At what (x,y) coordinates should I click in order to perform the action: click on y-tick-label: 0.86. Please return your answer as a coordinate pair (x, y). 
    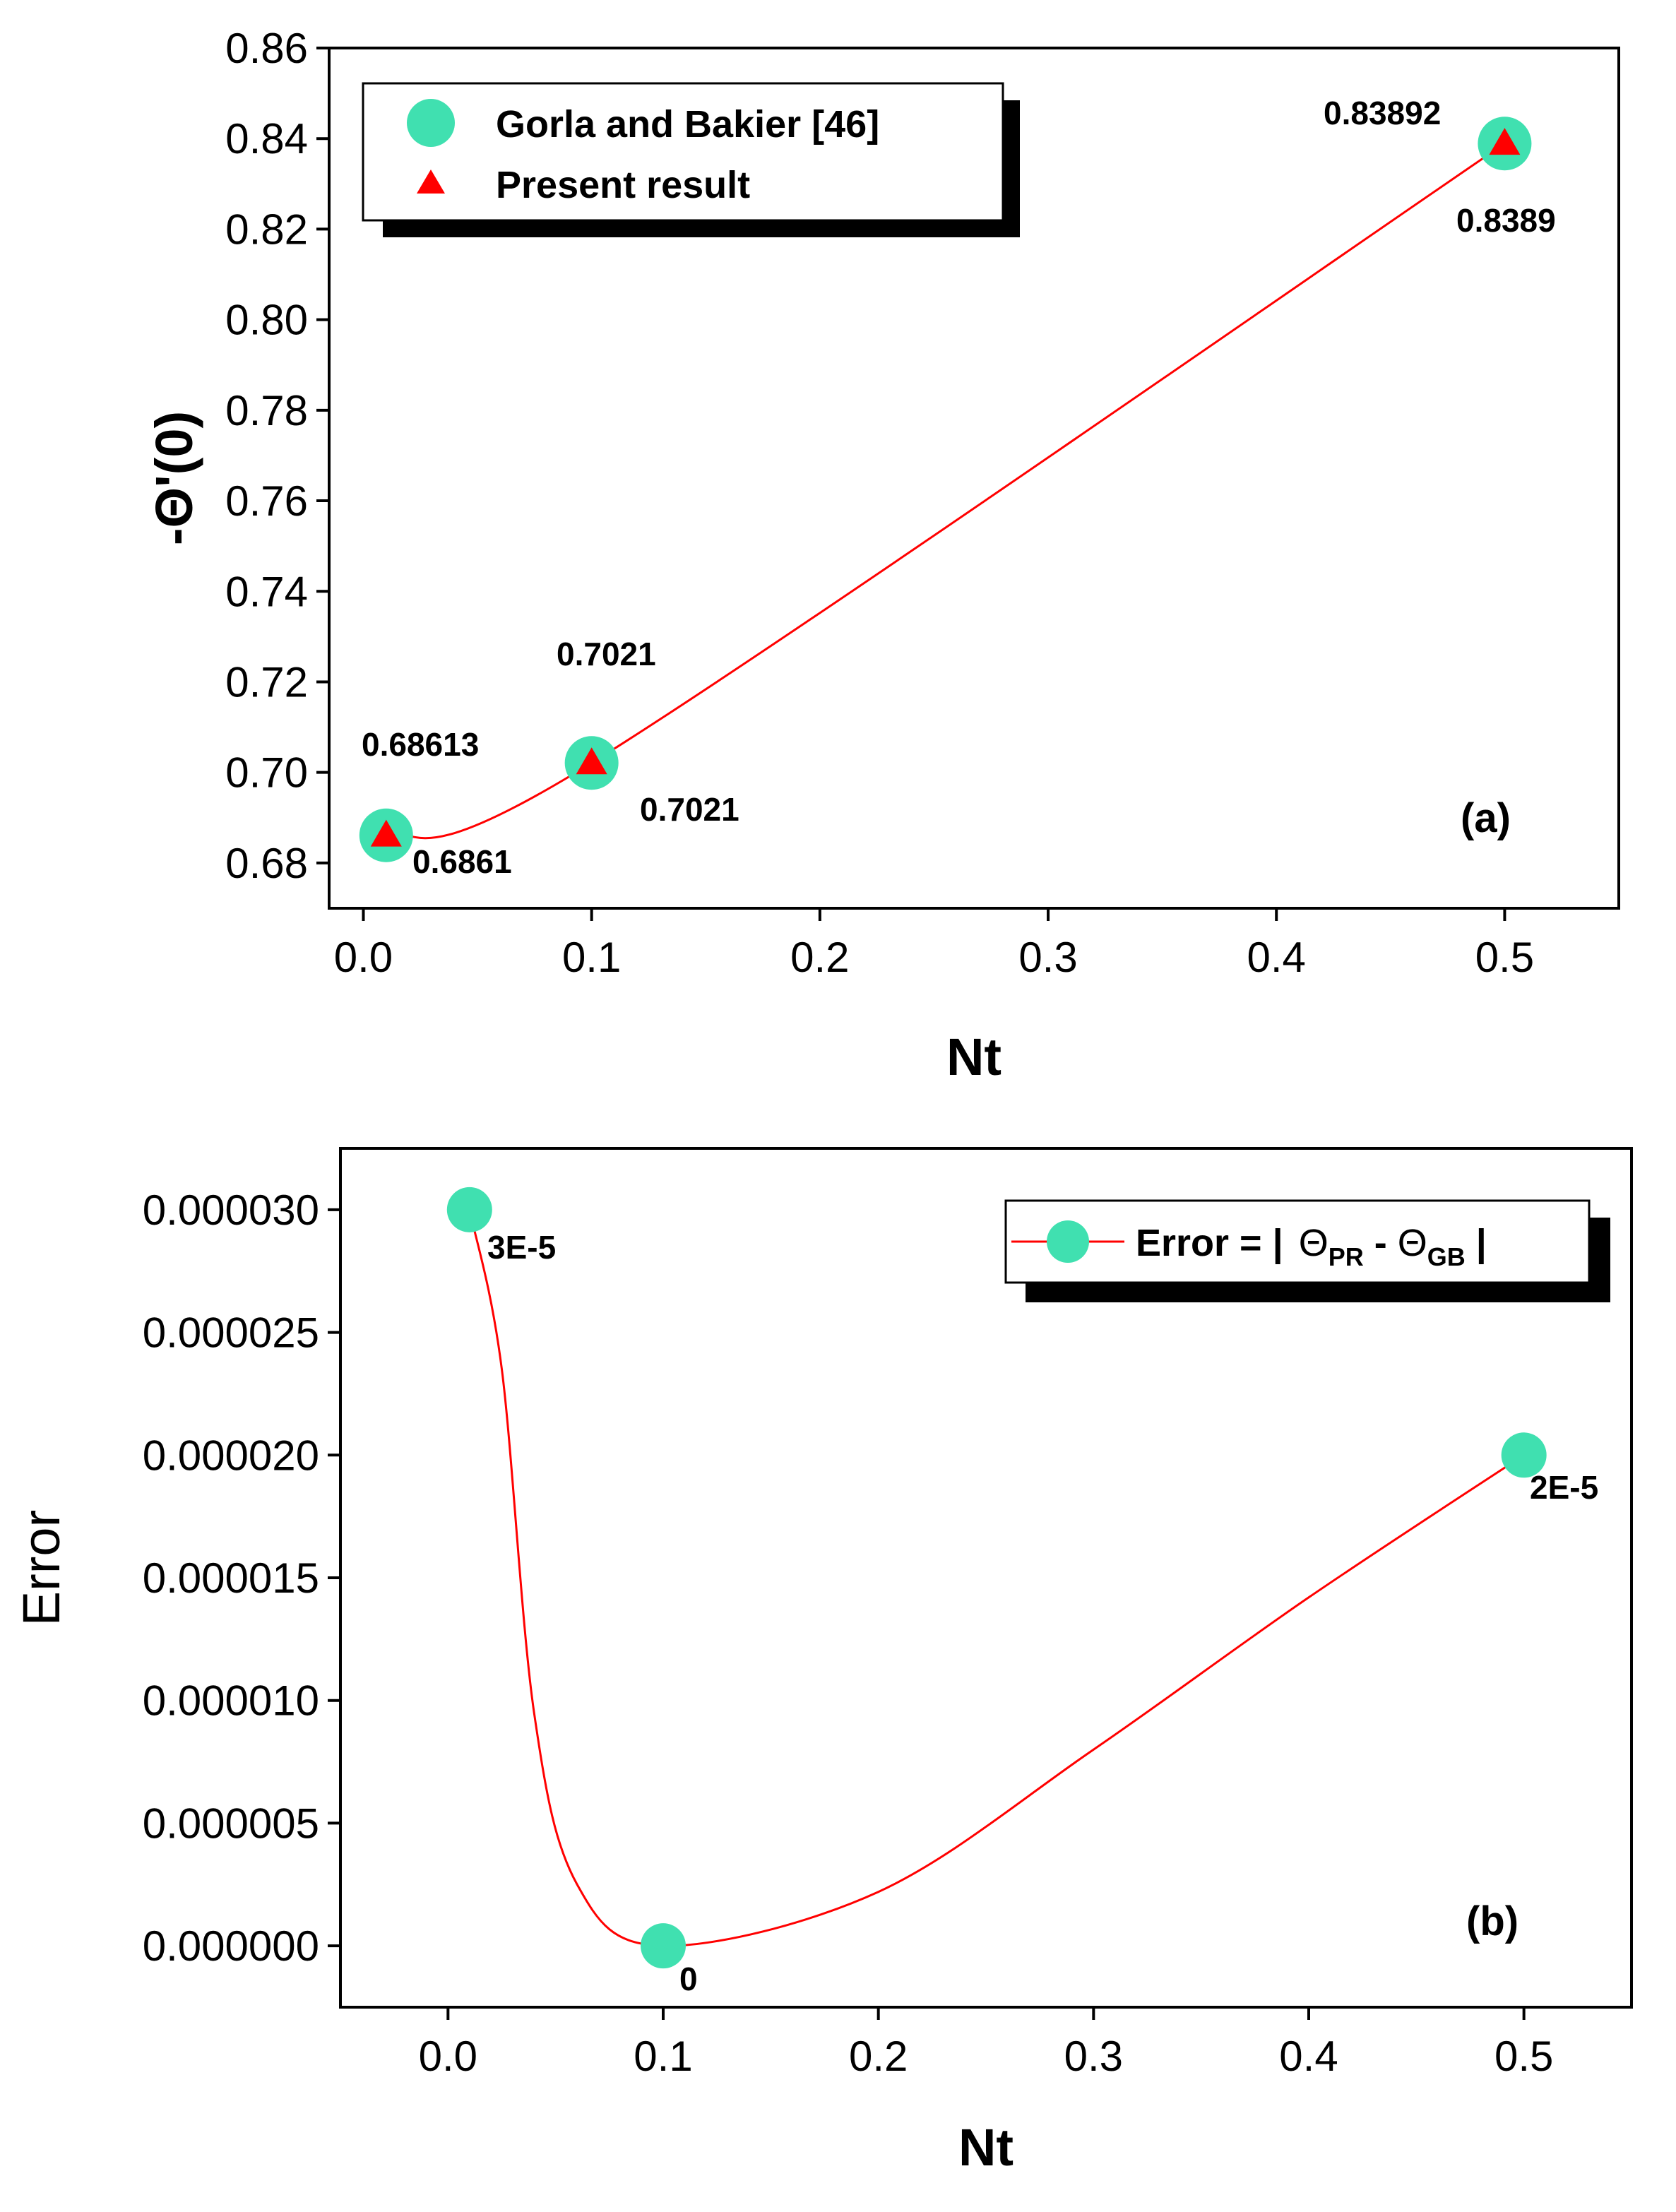
    Looking at the image, I should click on (266, 48).